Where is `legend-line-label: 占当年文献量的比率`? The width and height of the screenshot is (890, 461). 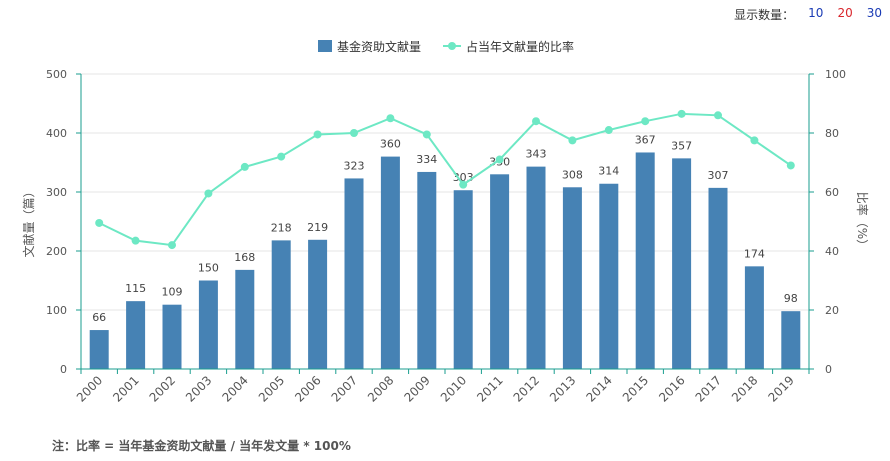 legend-line-label: 占当年文献量的比率 is located at coordinates (520, 46).